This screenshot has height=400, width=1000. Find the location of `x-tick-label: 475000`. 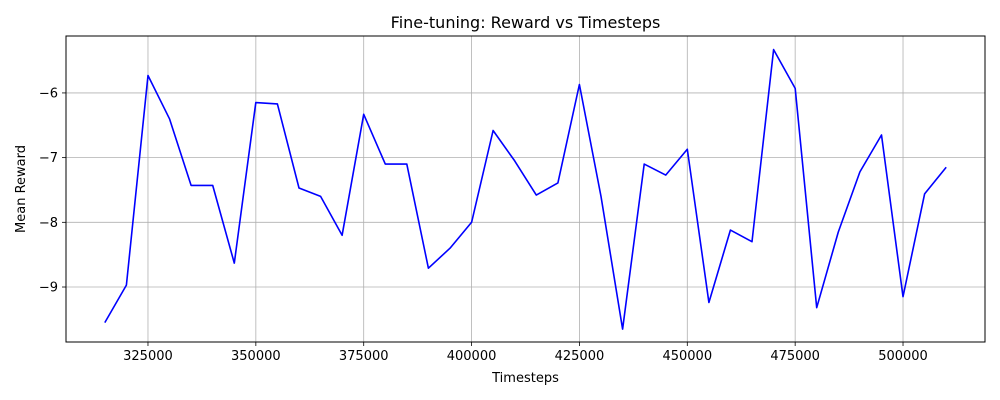

x-tick-label: 475000 is located at coordinates (795, 356).